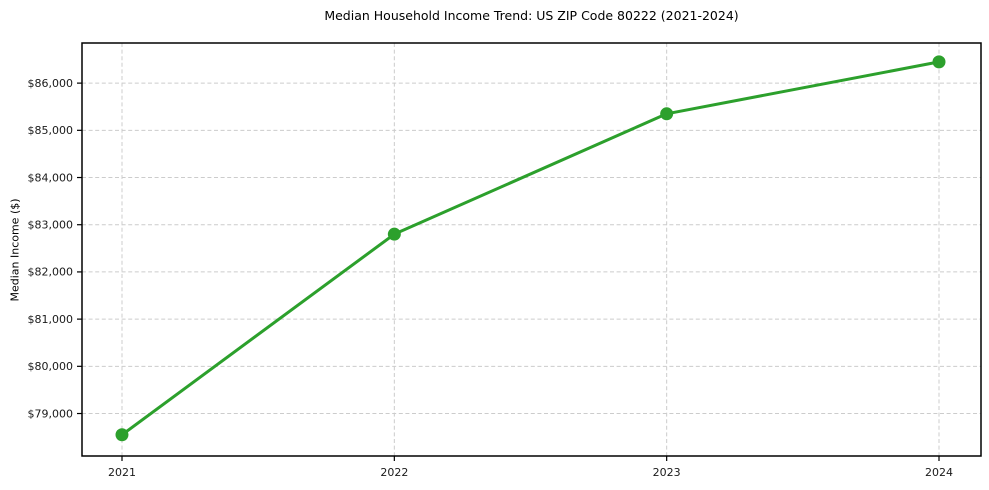  I want to click on y-tick-label: $86,000, so click(51, 83).